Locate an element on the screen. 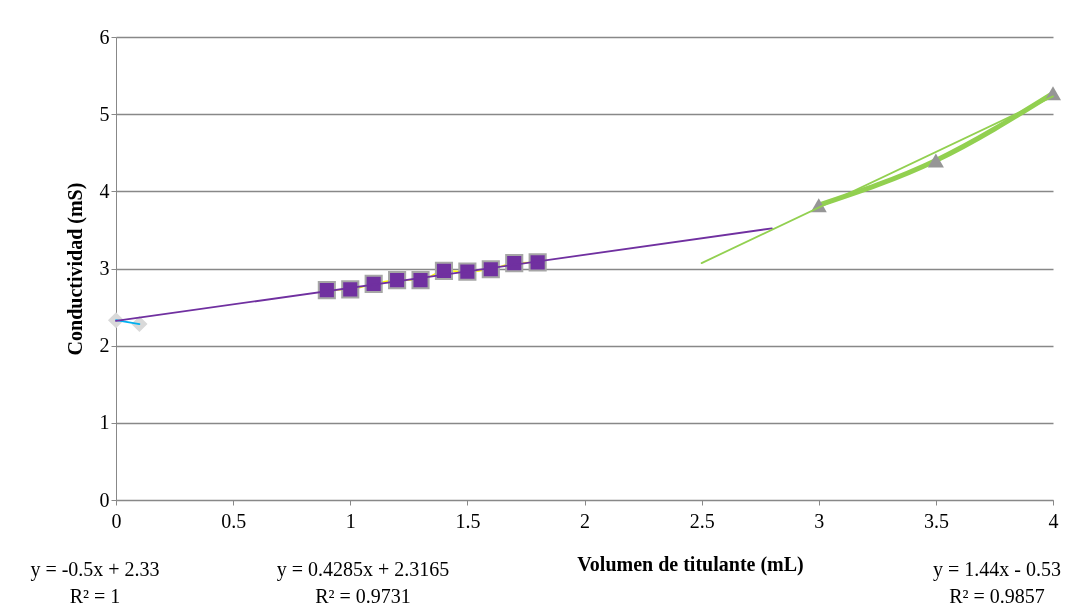 This screenshot has height=614, width=1089. text: y = 0.4285x + 2.3165 is located at coordinates (363, 569).